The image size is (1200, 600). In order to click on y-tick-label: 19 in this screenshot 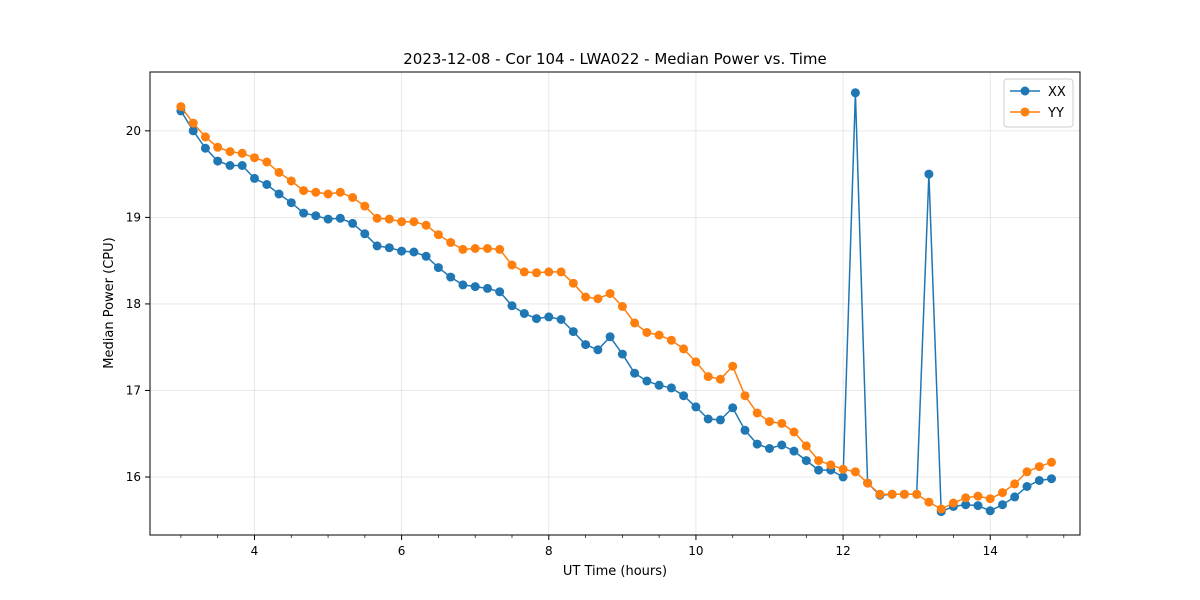, I will do `click(133, 217)`.